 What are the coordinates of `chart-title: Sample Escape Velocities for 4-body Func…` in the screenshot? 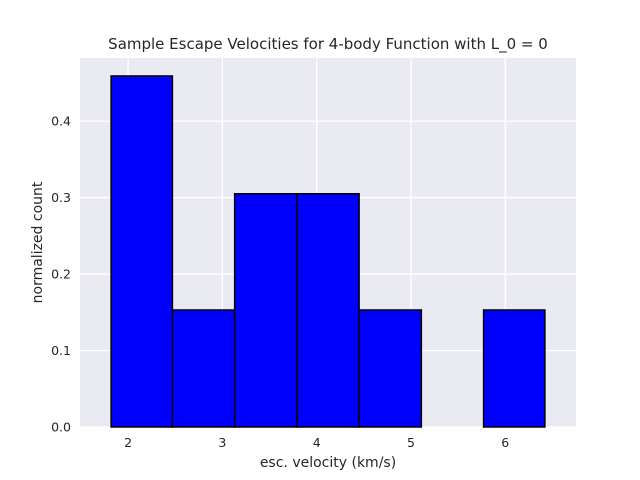 It's located at (328, 44).